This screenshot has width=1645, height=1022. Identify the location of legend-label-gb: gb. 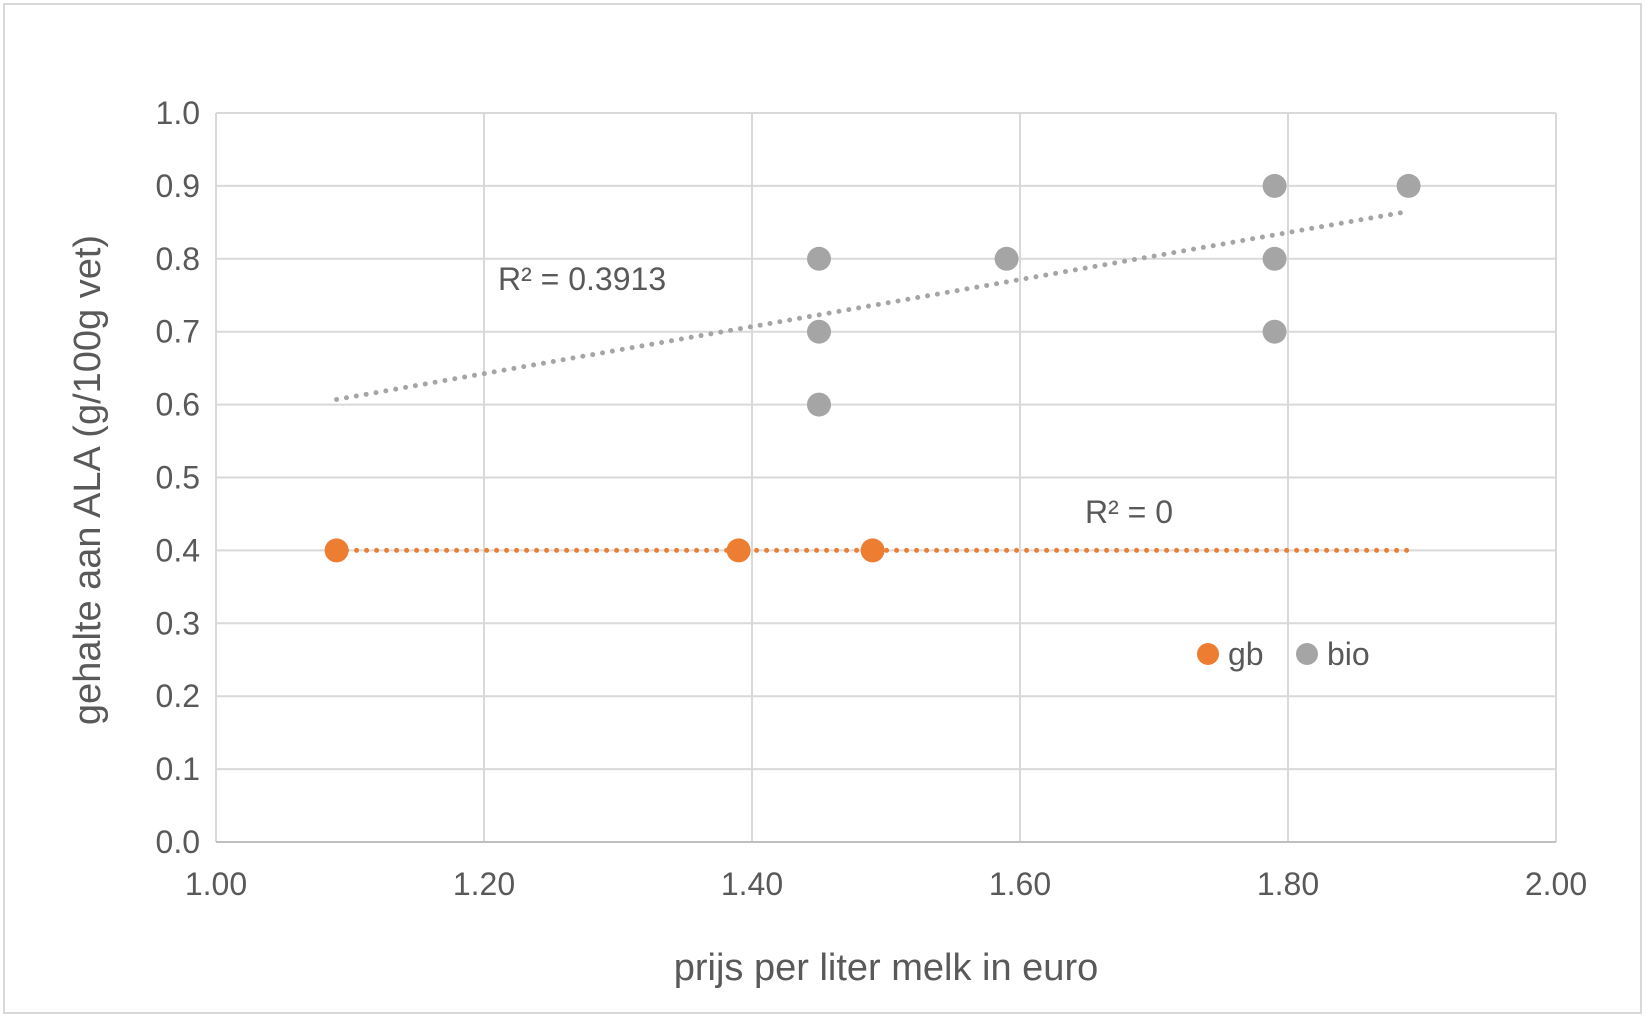
(1246, 654).